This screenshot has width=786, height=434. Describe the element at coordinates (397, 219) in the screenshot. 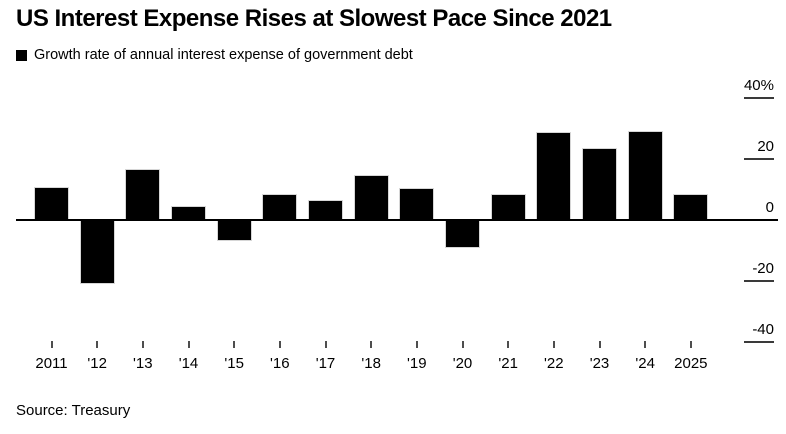

I see `x-axis-zero-line` at that location.